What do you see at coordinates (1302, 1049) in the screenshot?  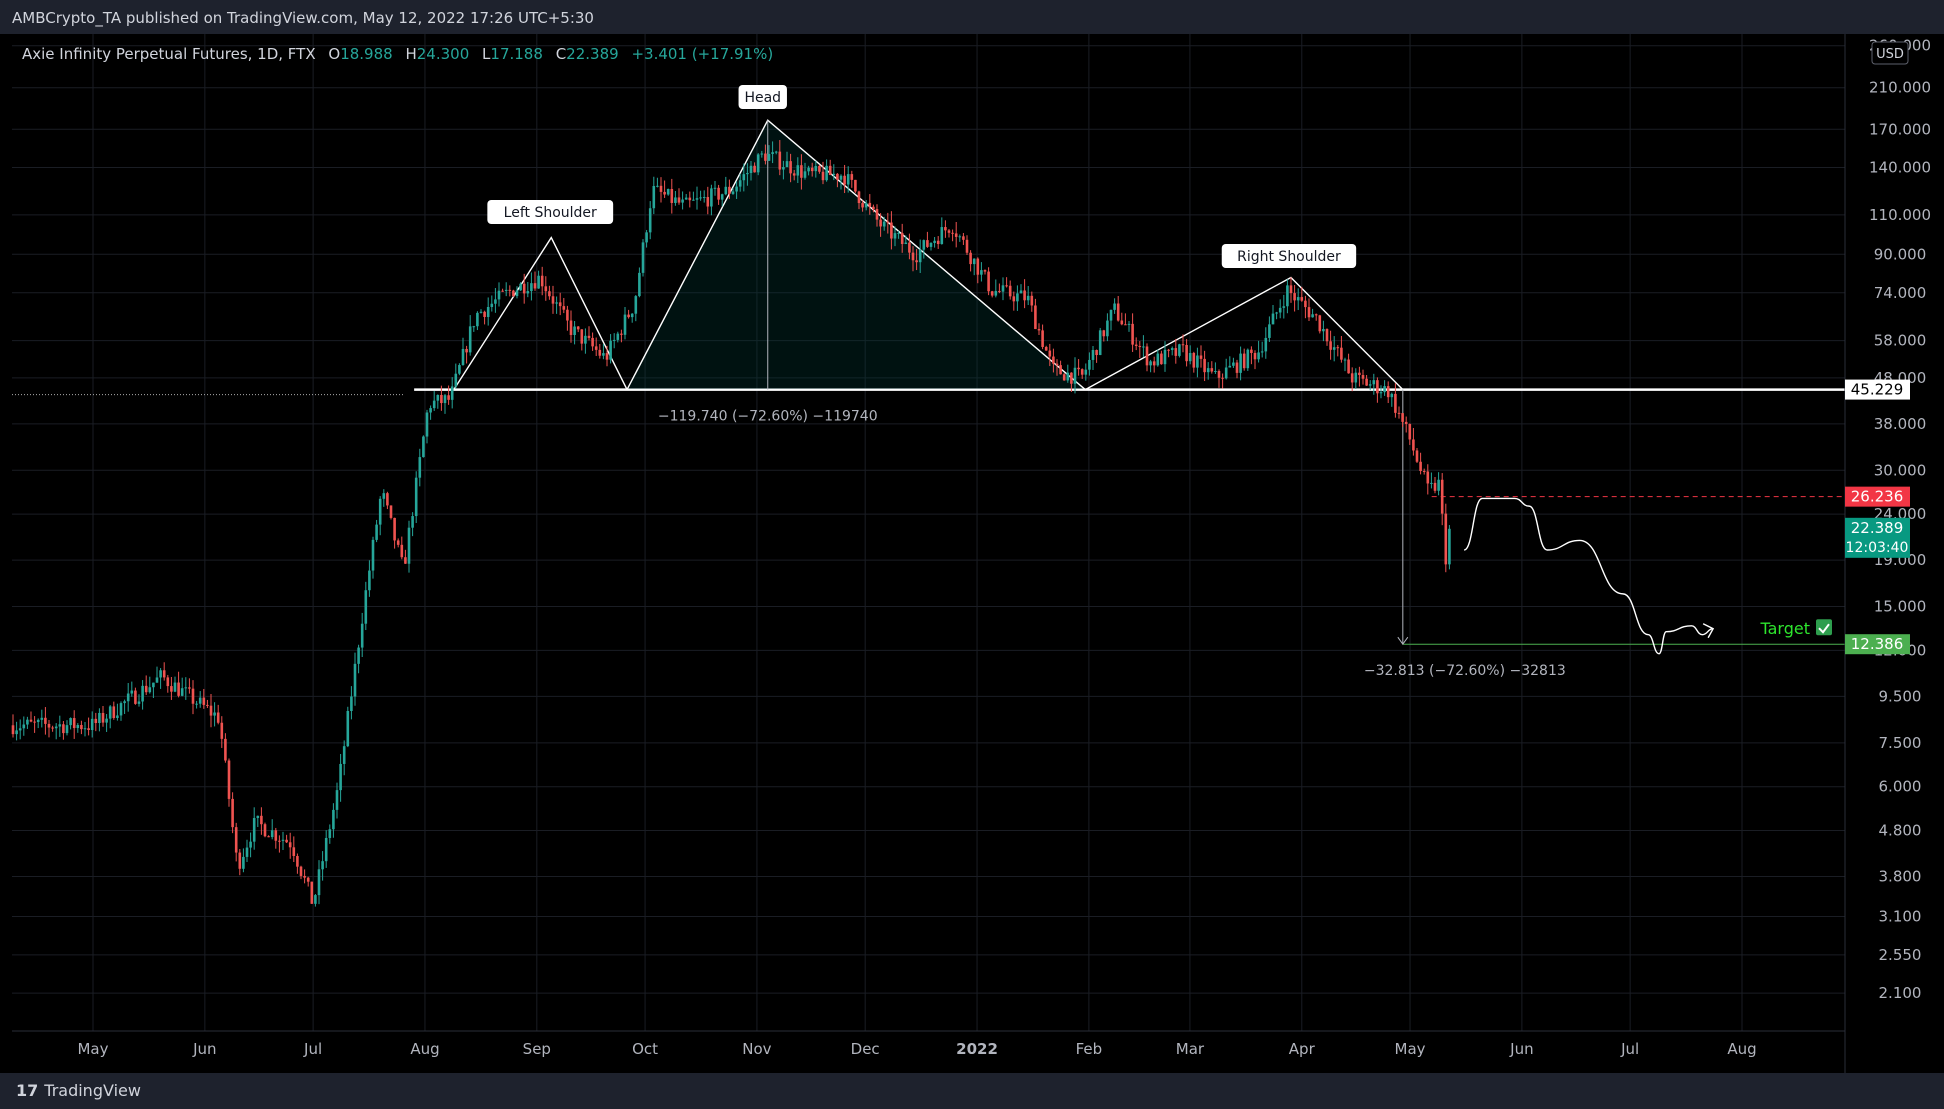 I see `x-tick-label: Apr` at bounding box center [1302, 1049].